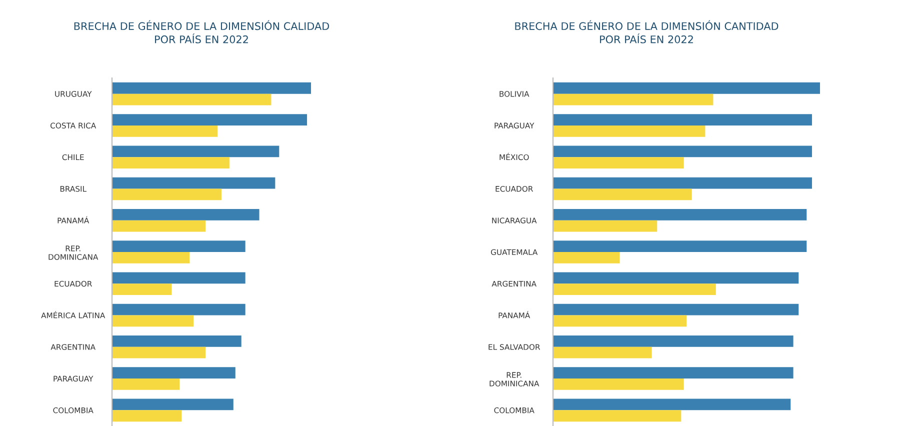  What do you see at coordinates (646, 32) in the screenshot?
I see `chart-title: BRECHA DE GÉNERO DE LA DIMENSIÓN CANTIDAD POR PAÍS EN 2022` at bounding box center [646, 32].